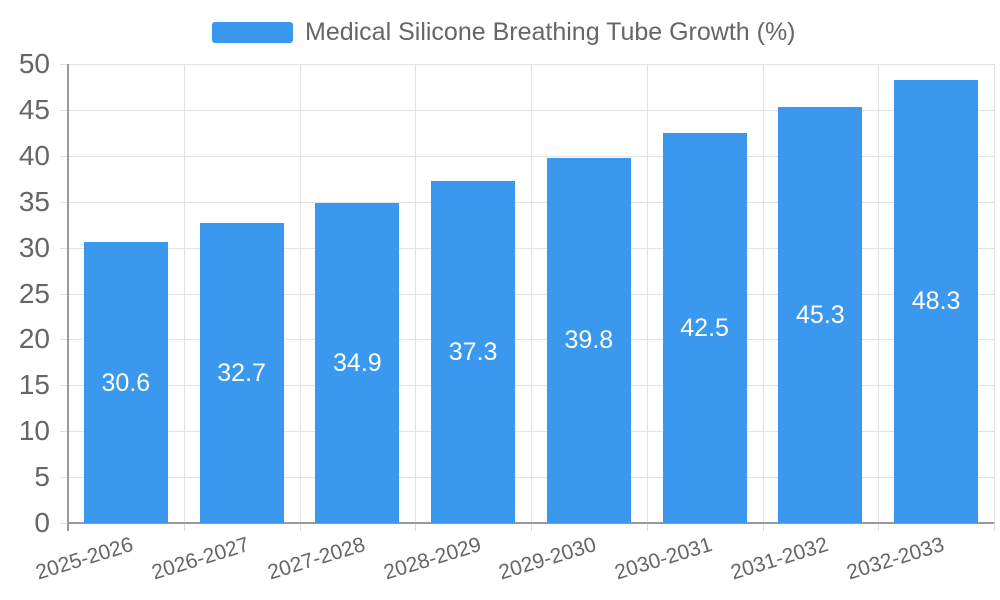  Describe the element at coordinates (664, 559) in the screenshot. I see `x-tick-label: 2030-2031` at that location.